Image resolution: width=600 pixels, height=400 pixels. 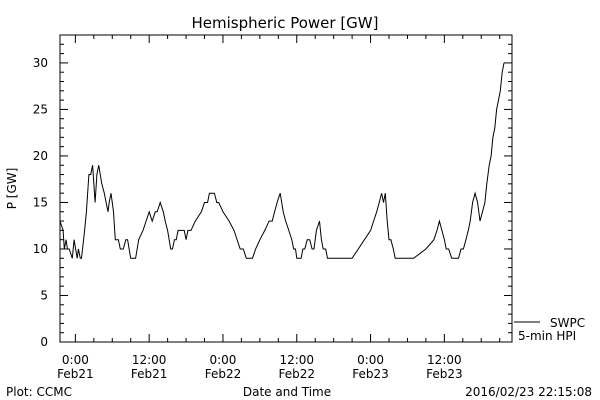 What do you see at coordinates (44, 295) in the screenshot?
I see `y-tick-label: 5` at bounding box center [44, 295].